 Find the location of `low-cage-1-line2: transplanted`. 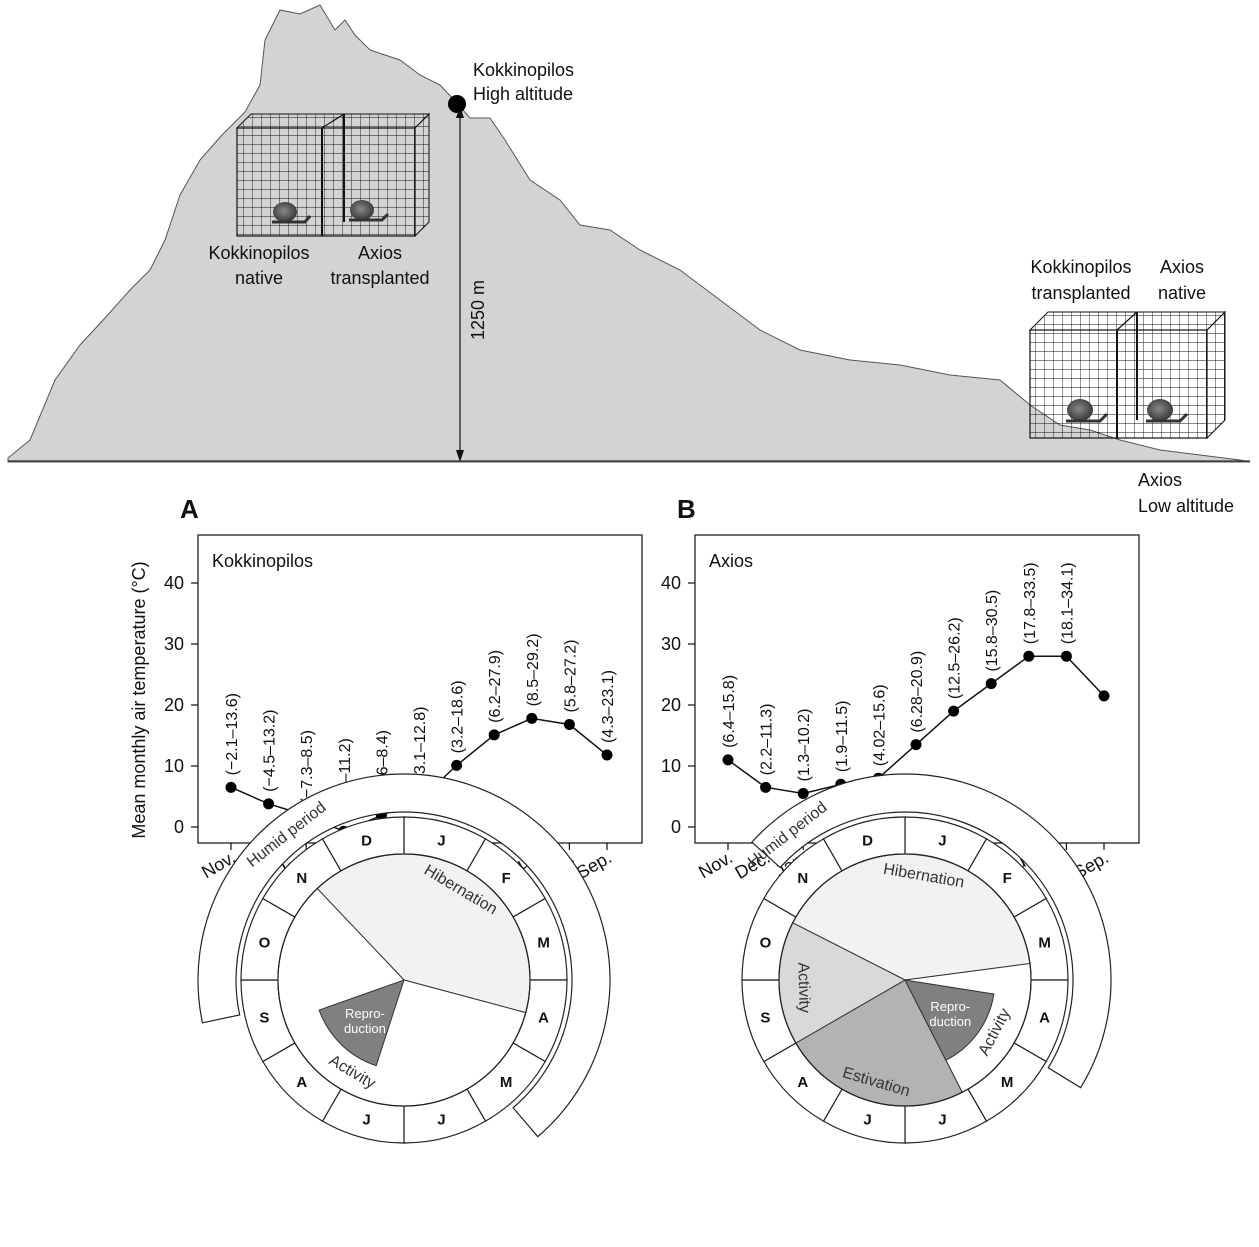

low-cage-1-line2: transplanted is located at coordinates (1080, 293).